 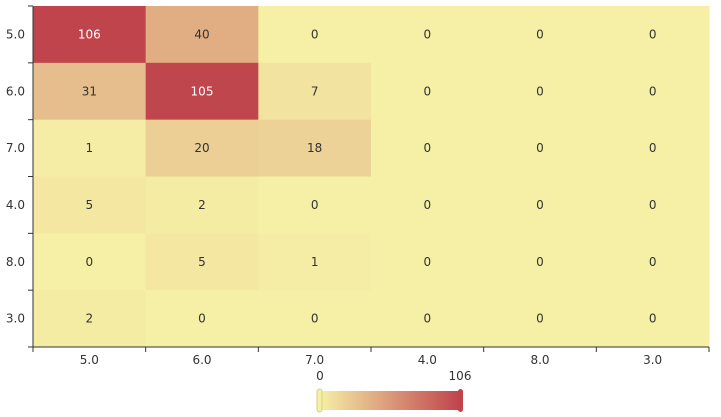 I want to click on heatmap-cell-label: 106, so click(x=89, y=34).